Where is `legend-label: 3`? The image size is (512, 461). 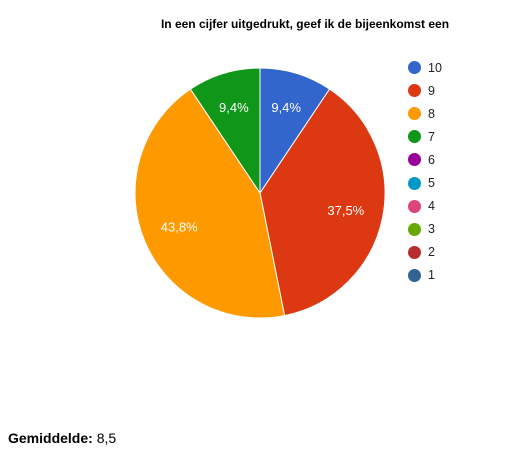 legend-label: 3 is located at coordinates (431, 229).